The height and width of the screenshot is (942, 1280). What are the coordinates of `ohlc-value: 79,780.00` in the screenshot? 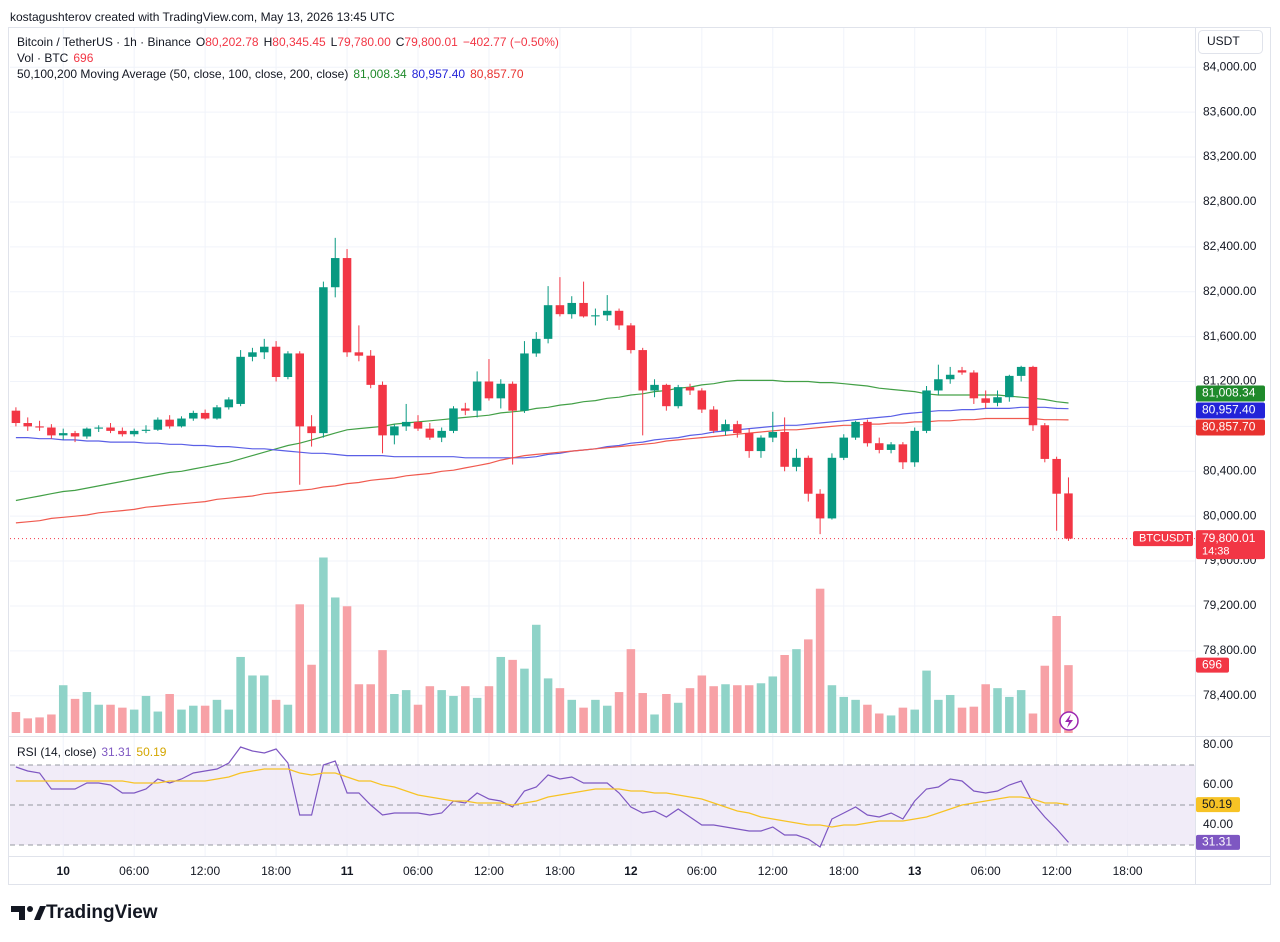 It's located at (364, 42).